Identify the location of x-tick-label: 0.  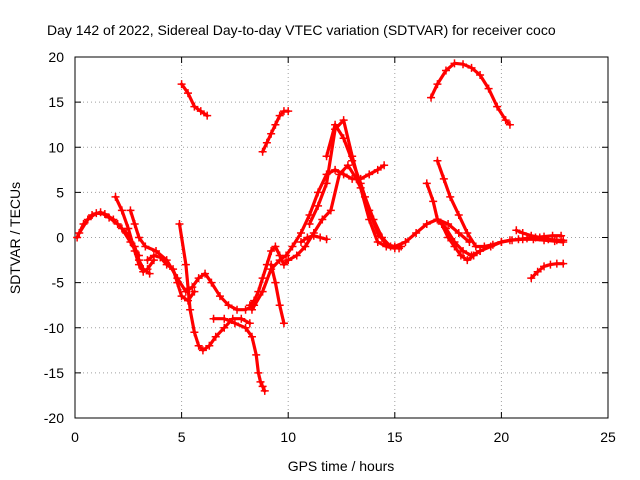
(75, 437).